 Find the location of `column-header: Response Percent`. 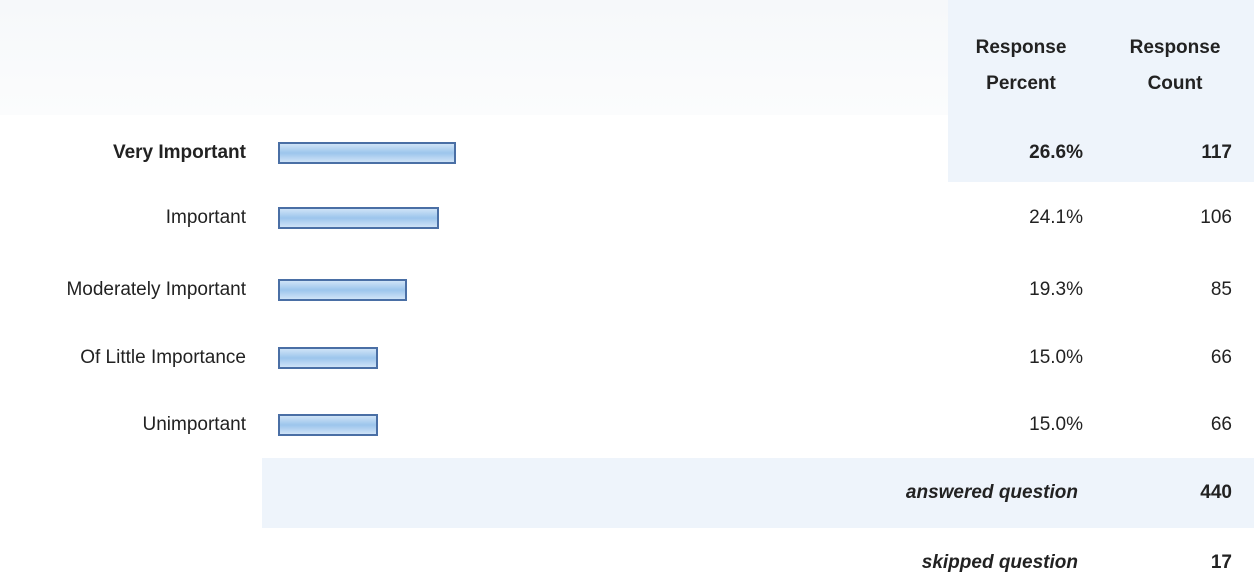

column-header: Response Percent is located at coordinates (1021, 65).